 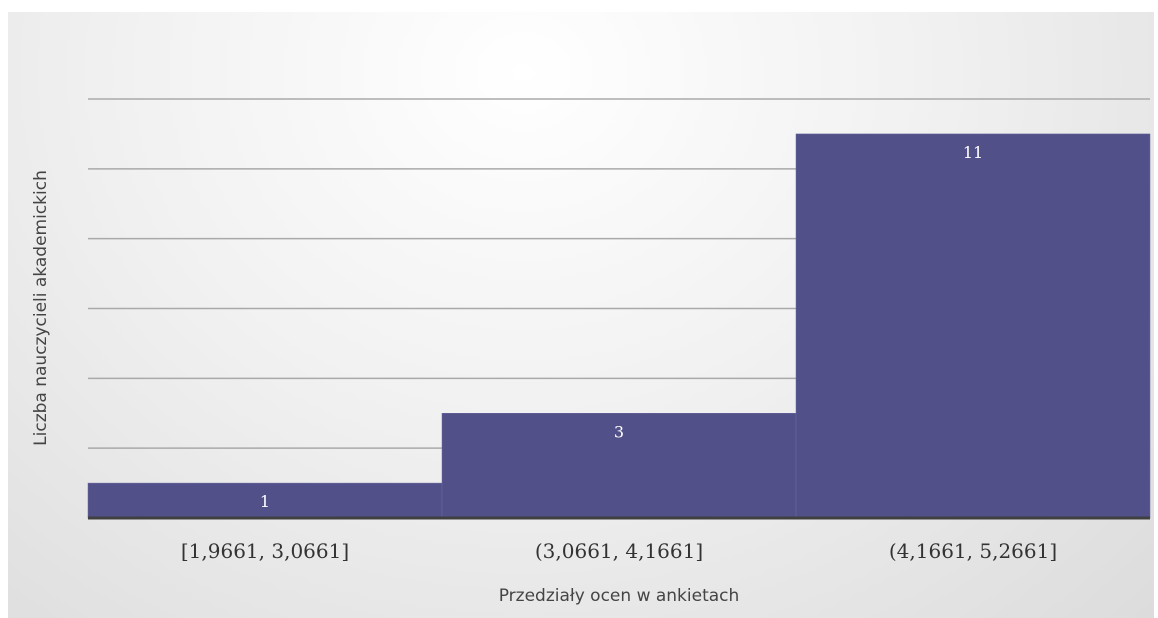 What do you see at coordinates (619, 431) in the screenshot?
I see `data-label: 3` at bounding box center [619, 431].